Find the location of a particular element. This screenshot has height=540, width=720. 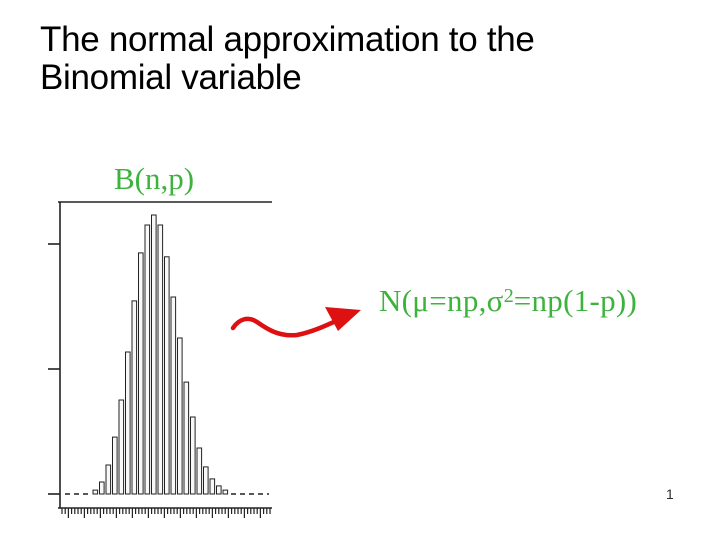

normal-label-prefix: N(μ=np,σ is located at coordinates (441, 300).